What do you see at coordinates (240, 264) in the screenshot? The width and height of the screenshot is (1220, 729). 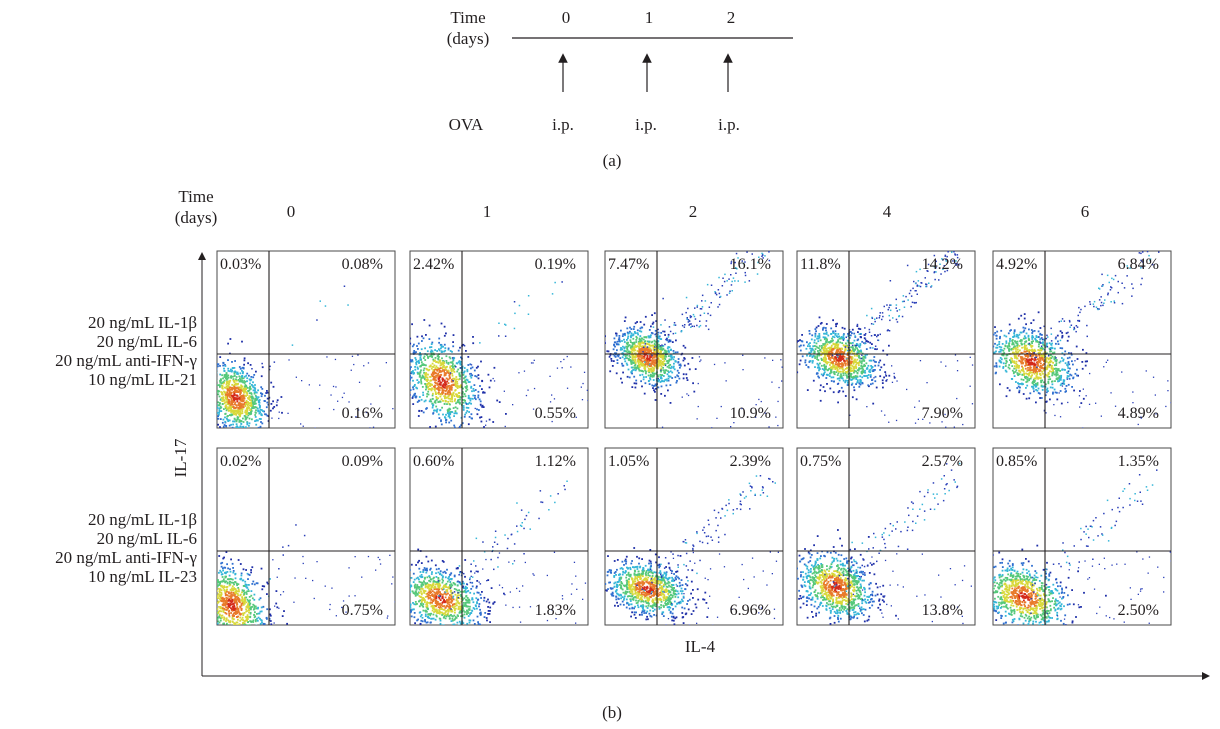 I see `quadrant-upper-left-percent: 0.03%` at bounding box center [240, 264].